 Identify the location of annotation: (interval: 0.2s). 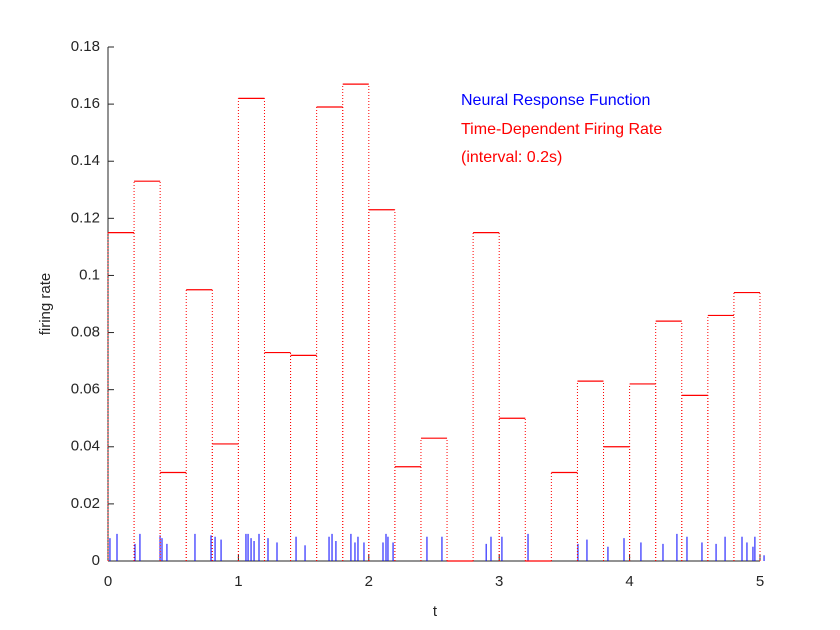
(511, 157).